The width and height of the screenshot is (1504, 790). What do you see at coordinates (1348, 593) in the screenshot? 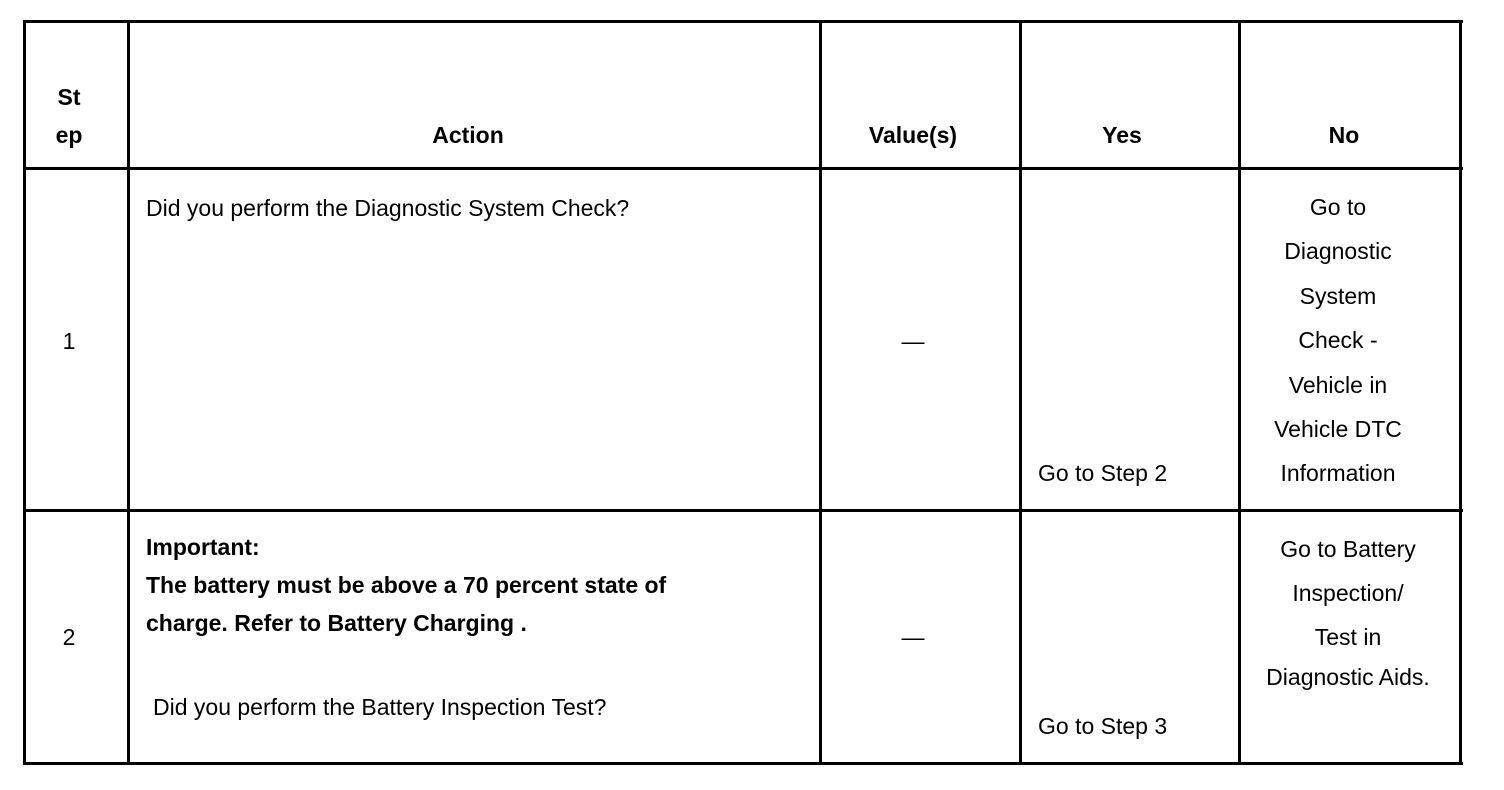
I see `no-line: Inspection/` at bounding box center [1348, 593].